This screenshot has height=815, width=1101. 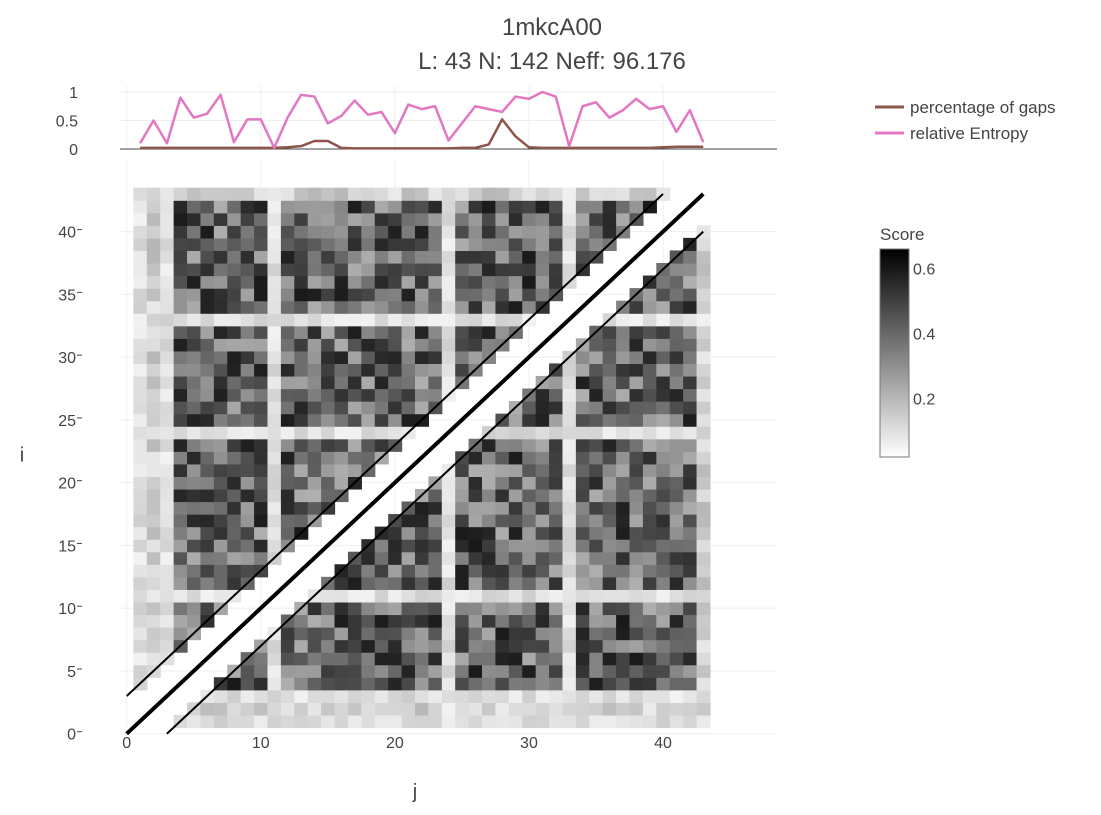 I want to click on y-tick-label: 10, so click(x=67, y=609).